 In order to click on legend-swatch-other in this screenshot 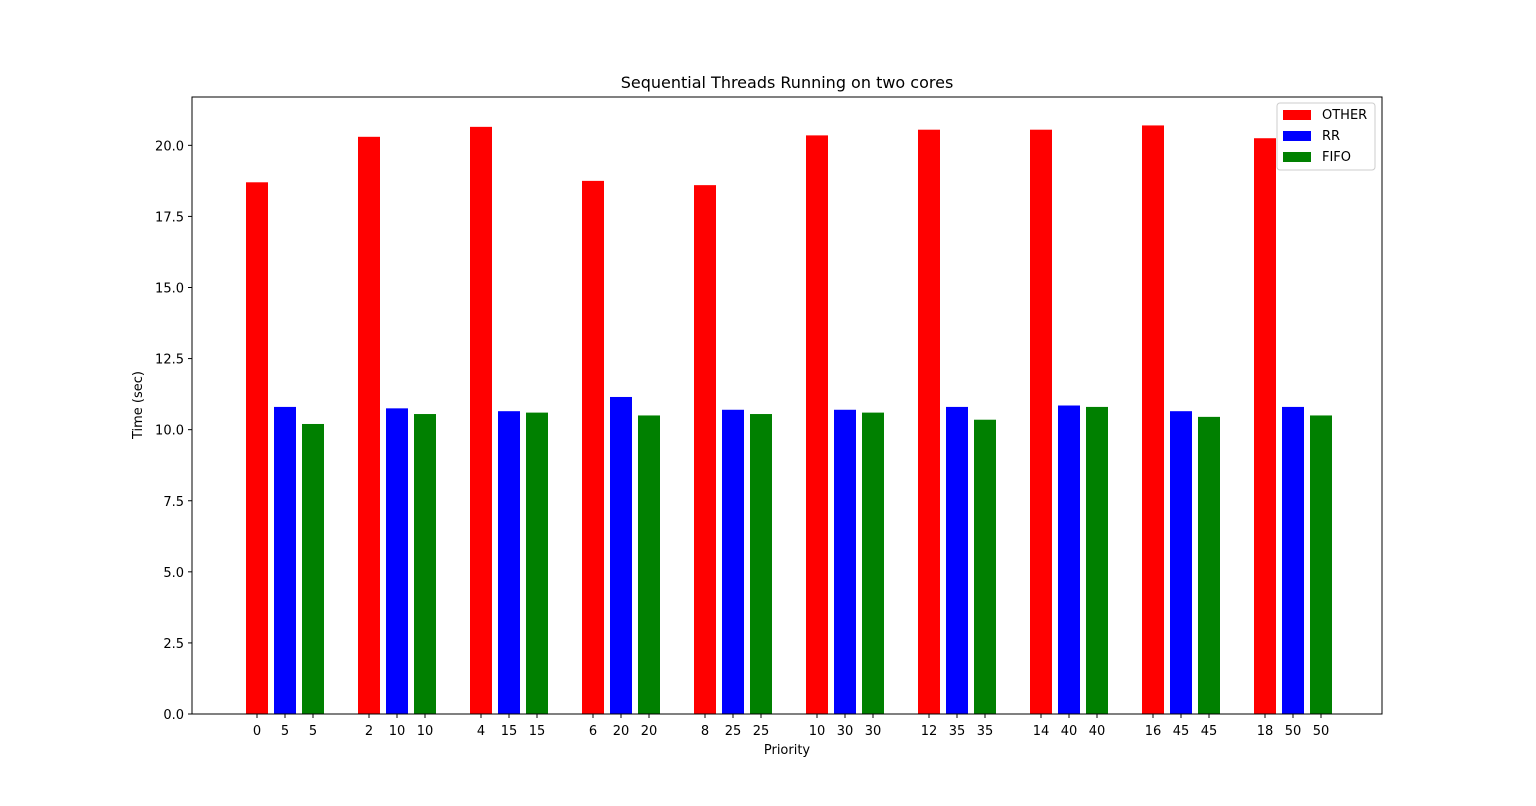, I will do `click(1297, 115)`.